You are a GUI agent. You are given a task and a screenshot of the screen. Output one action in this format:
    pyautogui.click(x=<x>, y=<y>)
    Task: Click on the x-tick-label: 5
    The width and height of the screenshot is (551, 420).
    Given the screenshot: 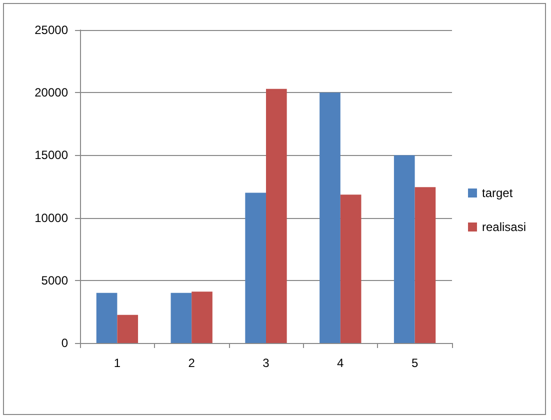 What is the action you would take?
    pyautogui.click(x=414, y=363)
    